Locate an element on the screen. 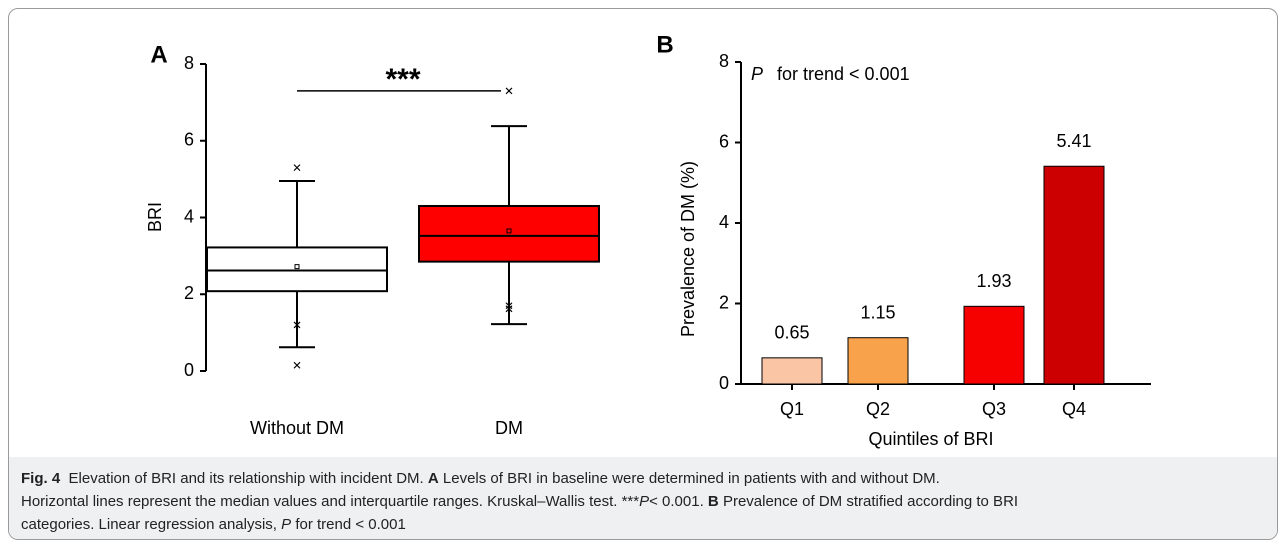 This screenshot has width=1286, height=550. caption-text: categories. Linear regression analysis, is located at coordinates (149, 524).